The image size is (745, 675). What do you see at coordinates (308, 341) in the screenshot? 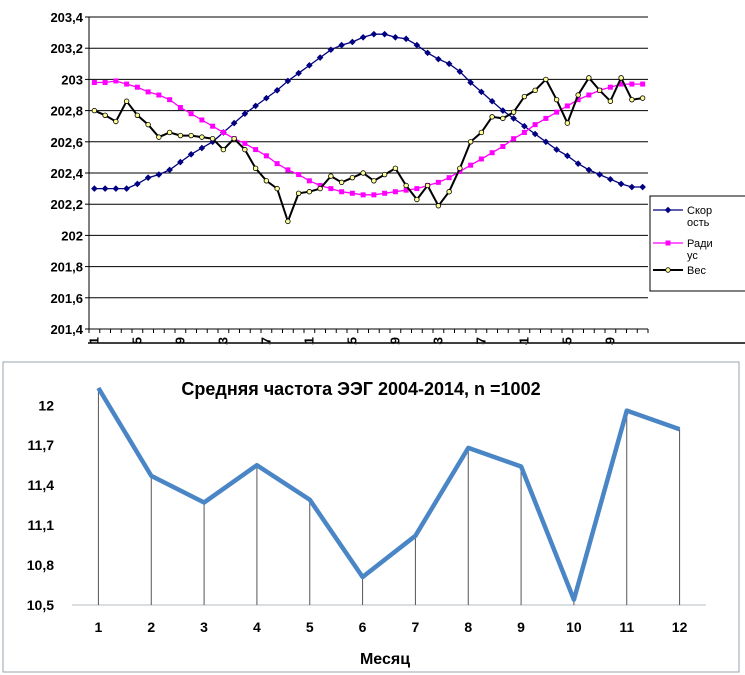
I see `x-tick-label: 21` at bounding box center [308, 341].